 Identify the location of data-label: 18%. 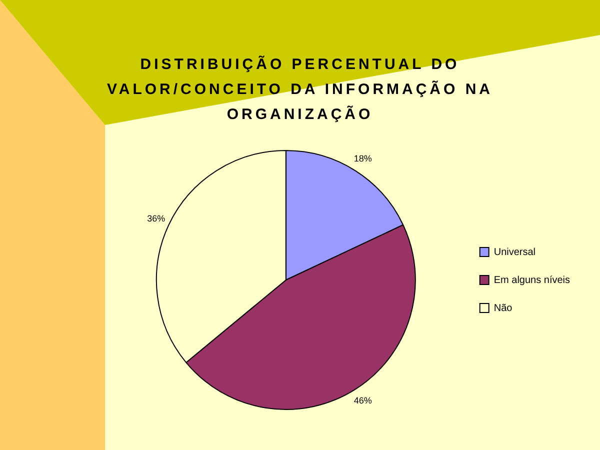
(363, 158).